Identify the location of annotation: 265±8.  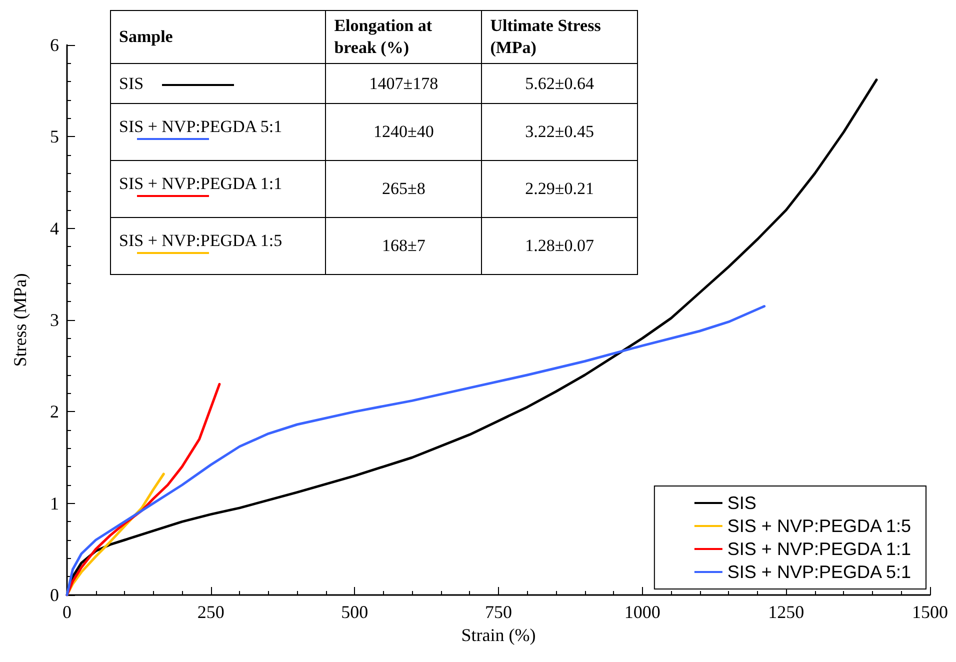
(404, 188).